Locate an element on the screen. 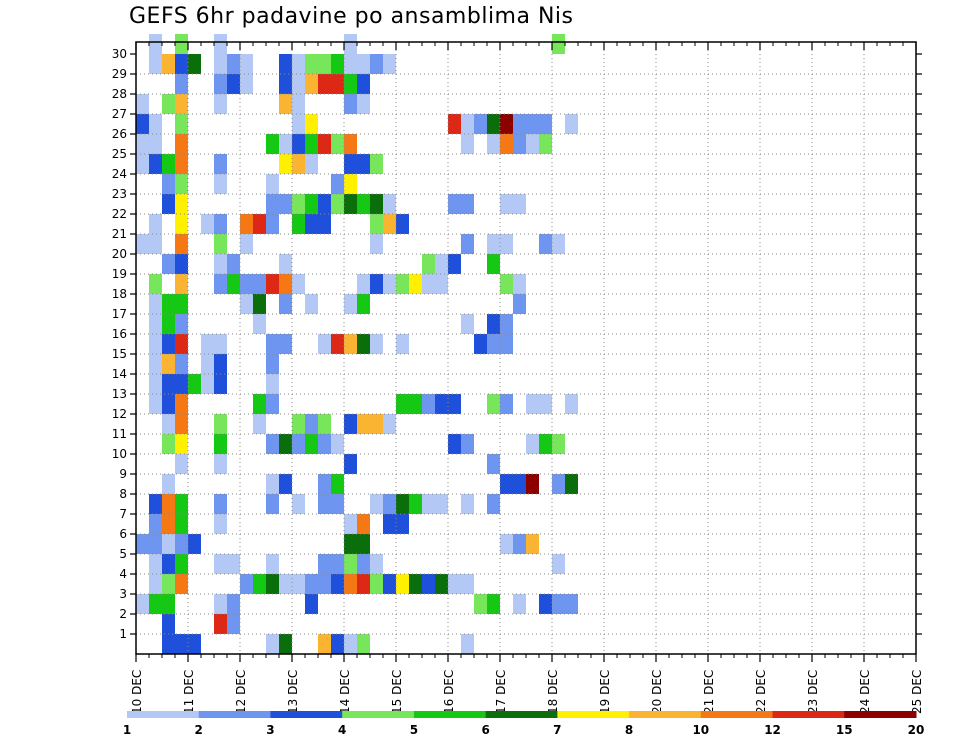  y-tick-label: 1 is located at coordinates (123, 634).